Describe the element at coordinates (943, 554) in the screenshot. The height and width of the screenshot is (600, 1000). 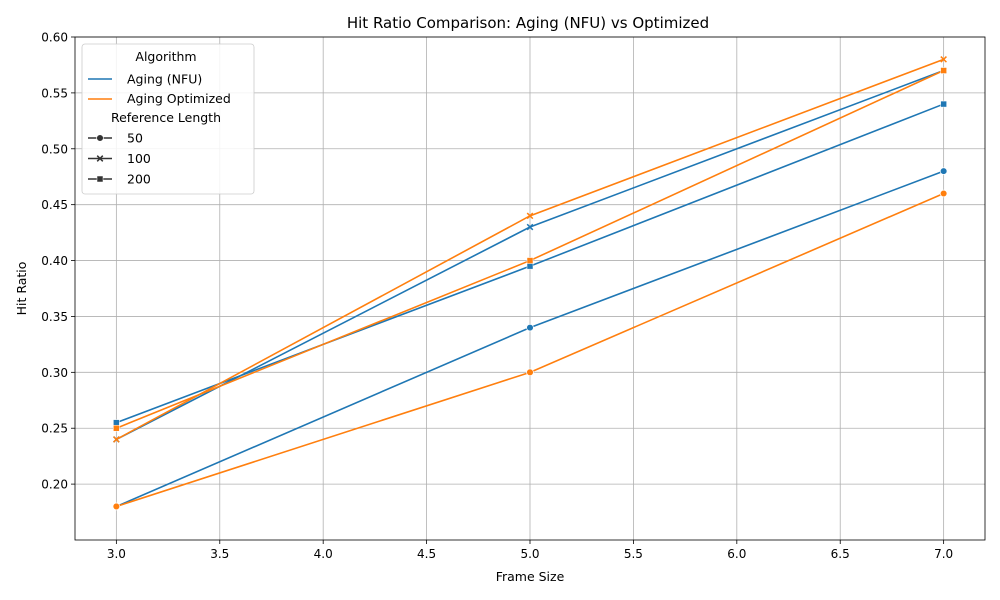
I see `x-tick-label: 7.0` at that location.